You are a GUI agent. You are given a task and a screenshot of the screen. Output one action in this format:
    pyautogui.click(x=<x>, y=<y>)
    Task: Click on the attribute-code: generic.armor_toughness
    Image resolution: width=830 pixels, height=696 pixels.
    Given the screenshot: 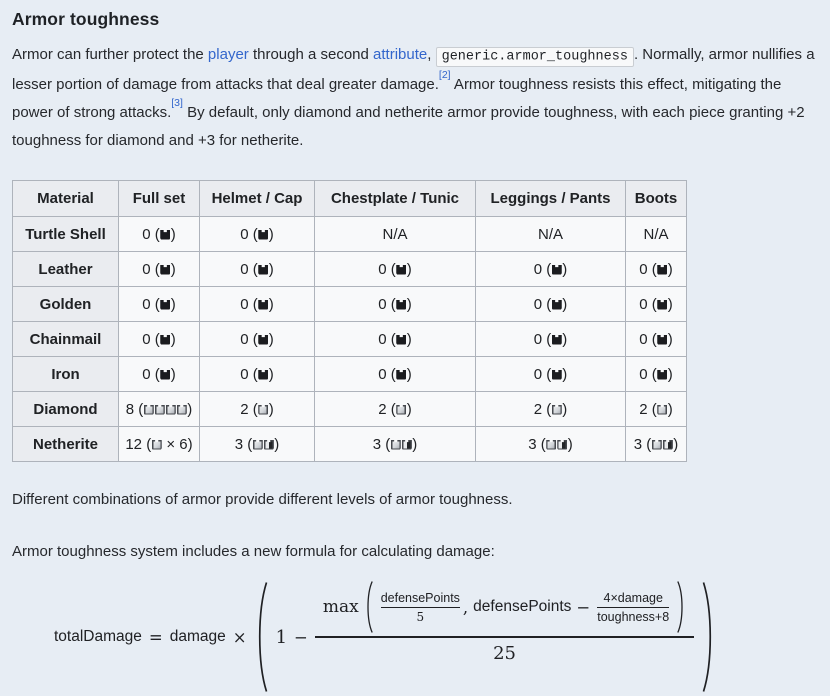 What is the action you would take?
    pyautogui.click(x=534, y=56)
    